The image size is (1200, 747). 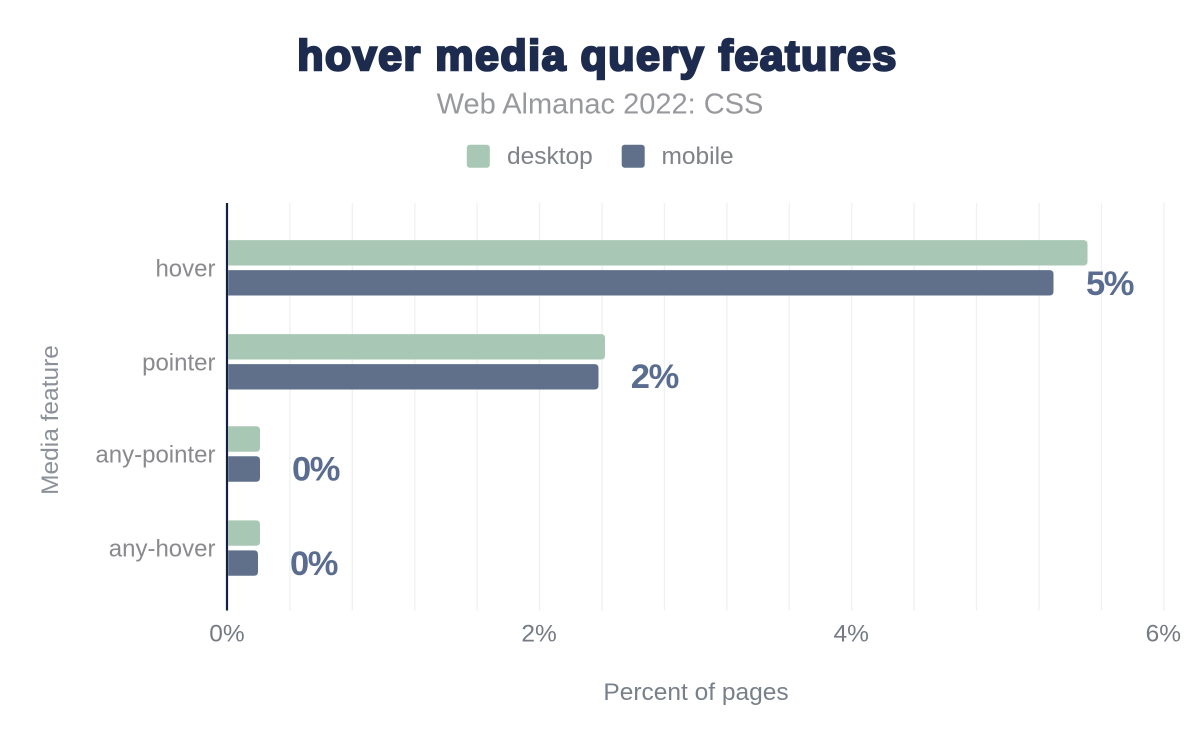 What do you see at coordinates (185, 268) in the screenshot?
I see `svg-text: hover` at bounding box center [185, 268].